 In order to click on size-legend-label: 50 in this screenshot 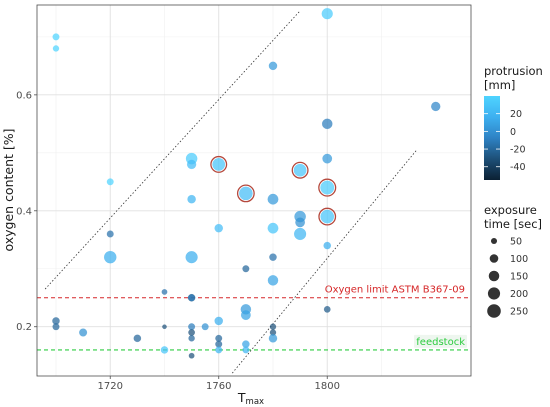, I will do `click(516, 242)`.